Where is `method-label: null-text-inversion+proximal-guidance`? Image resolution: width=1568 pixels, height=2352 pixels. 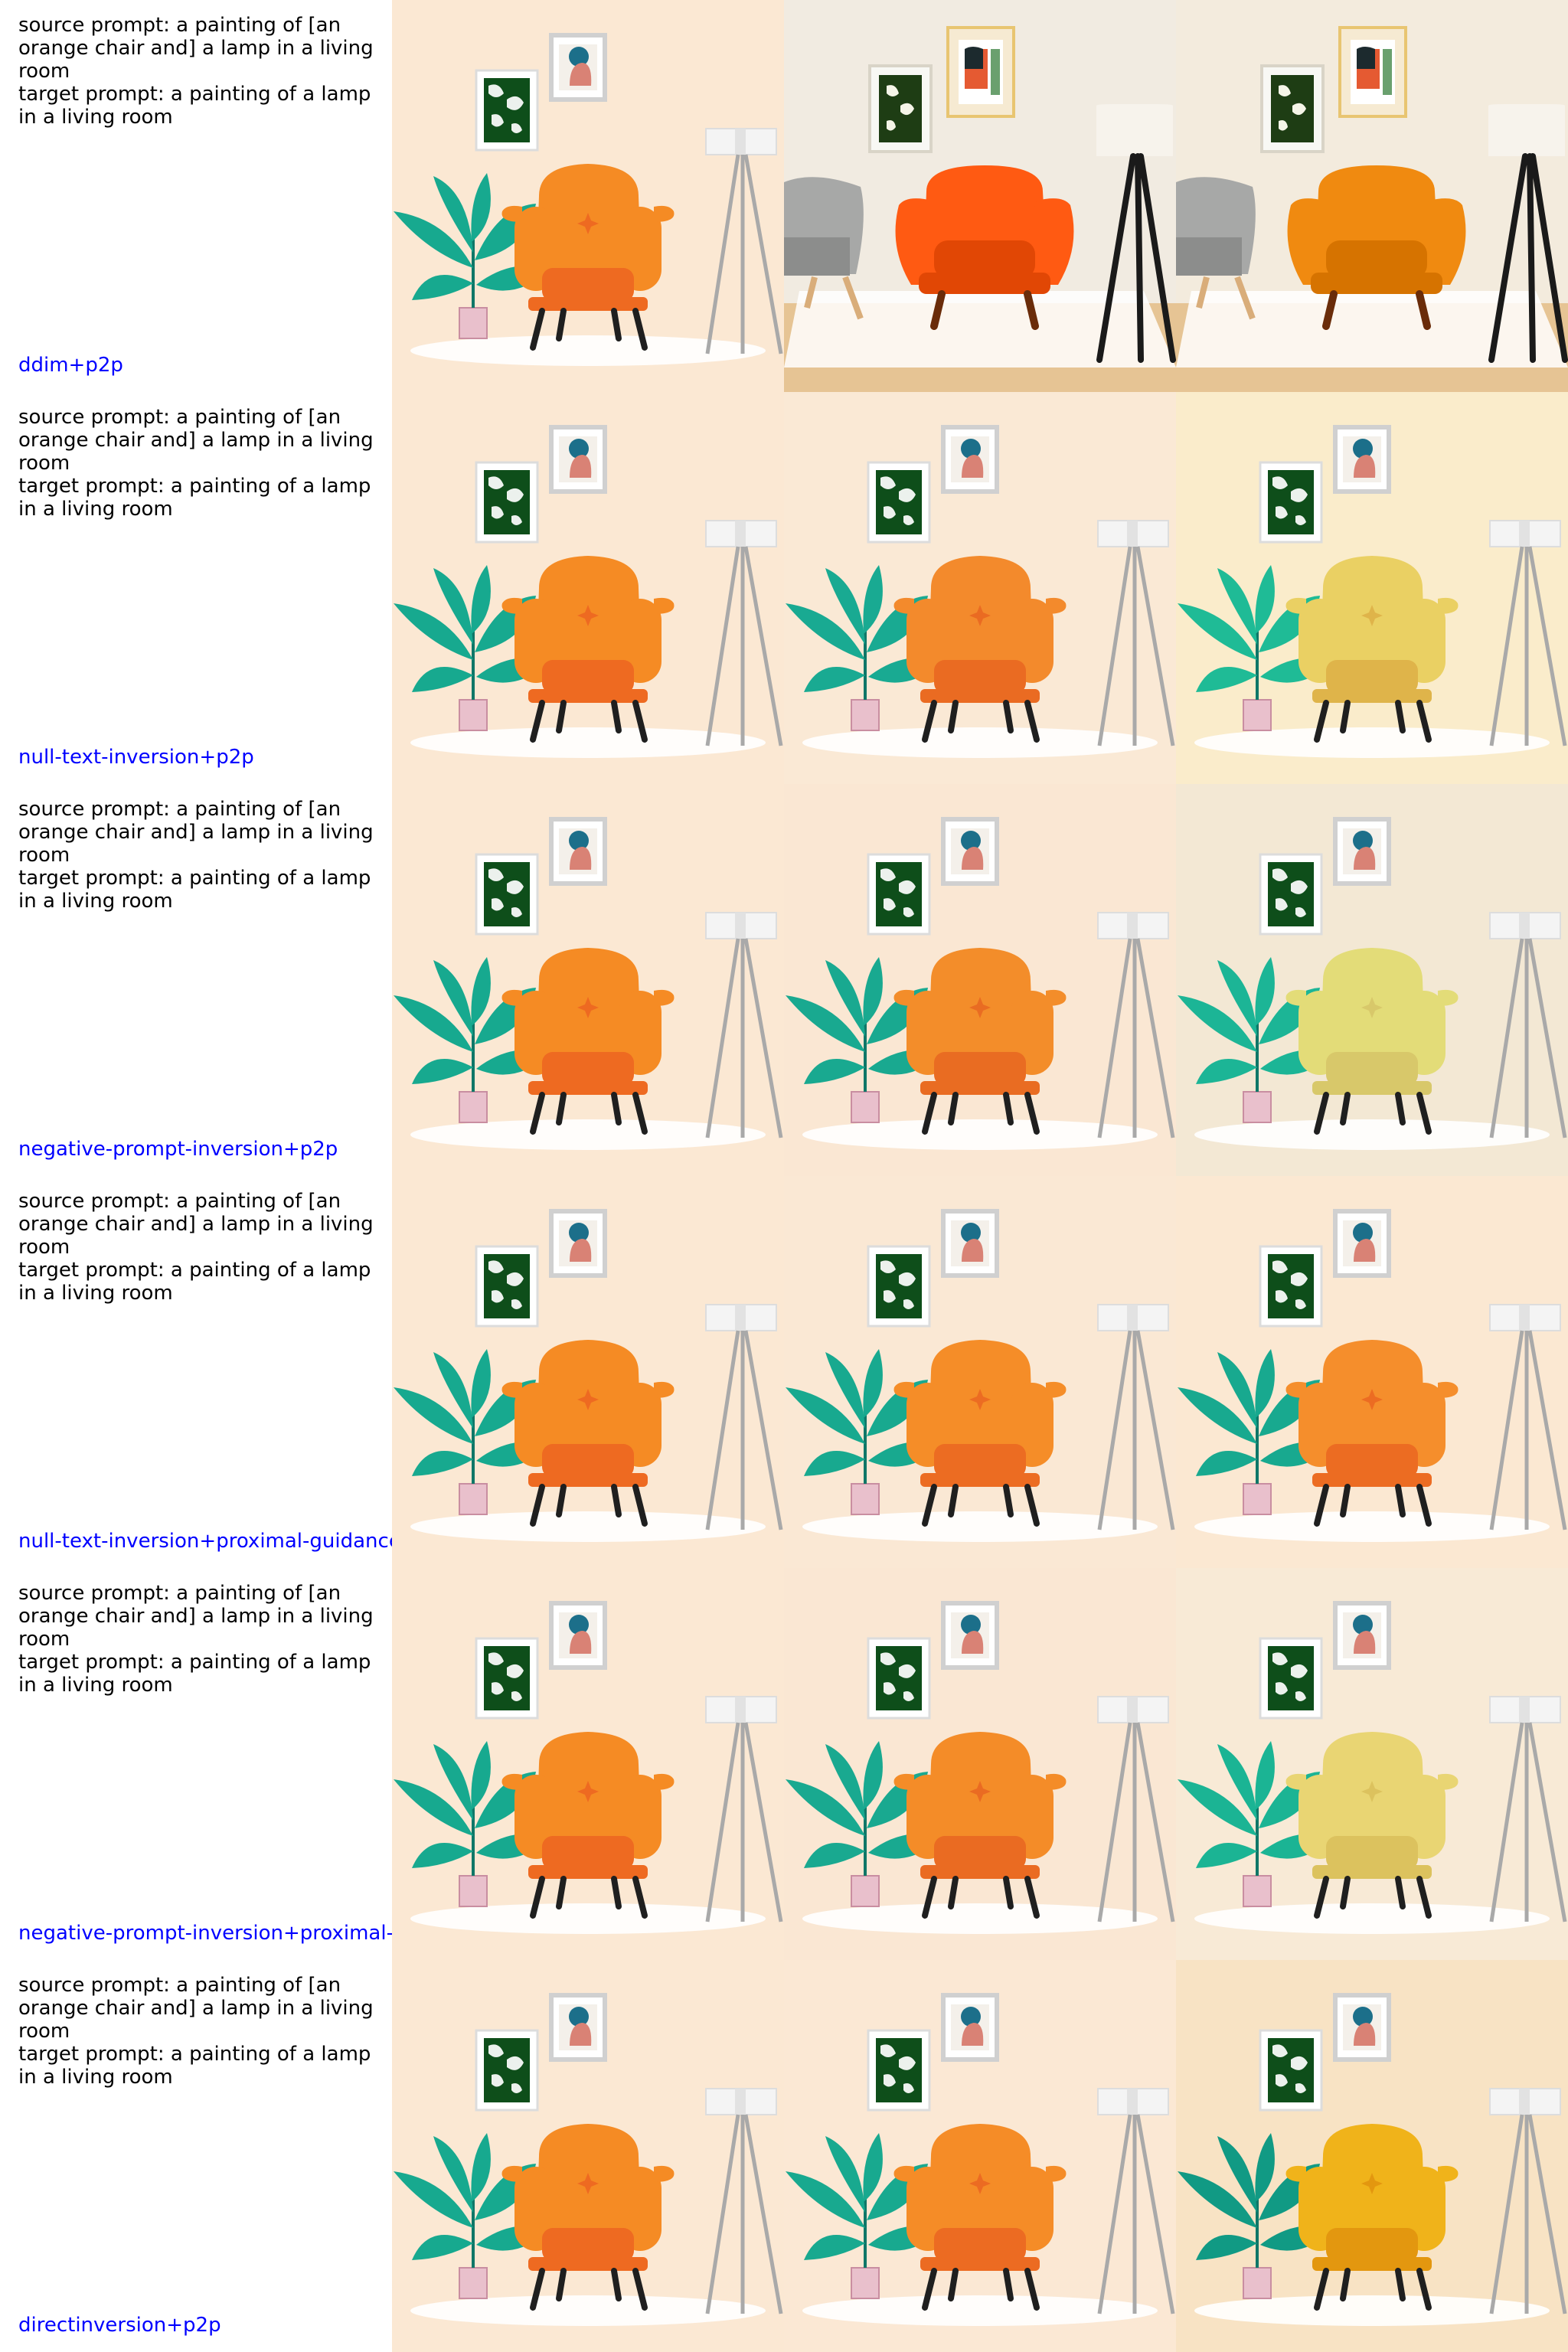 method-label: null-text-inversion+proximal-guidance is located at coordinates (206, 1541).